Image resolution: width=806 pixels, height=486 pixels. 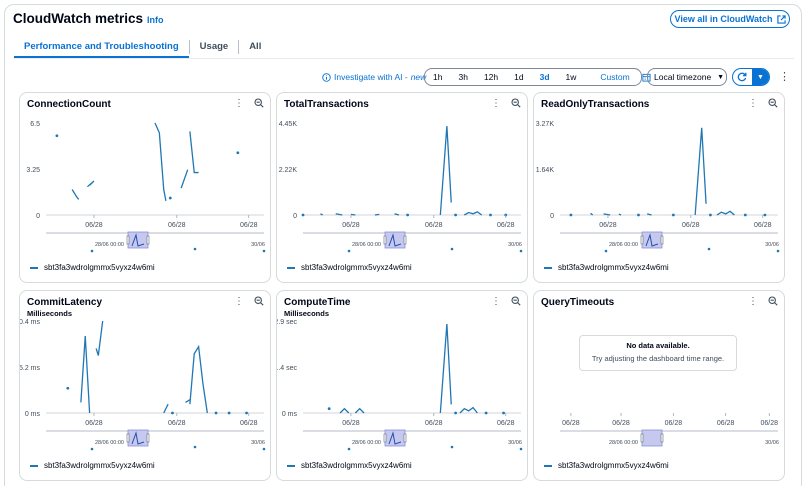 I want to click on investigate-label: Investigate with AI -, so click(x=371, y=77).